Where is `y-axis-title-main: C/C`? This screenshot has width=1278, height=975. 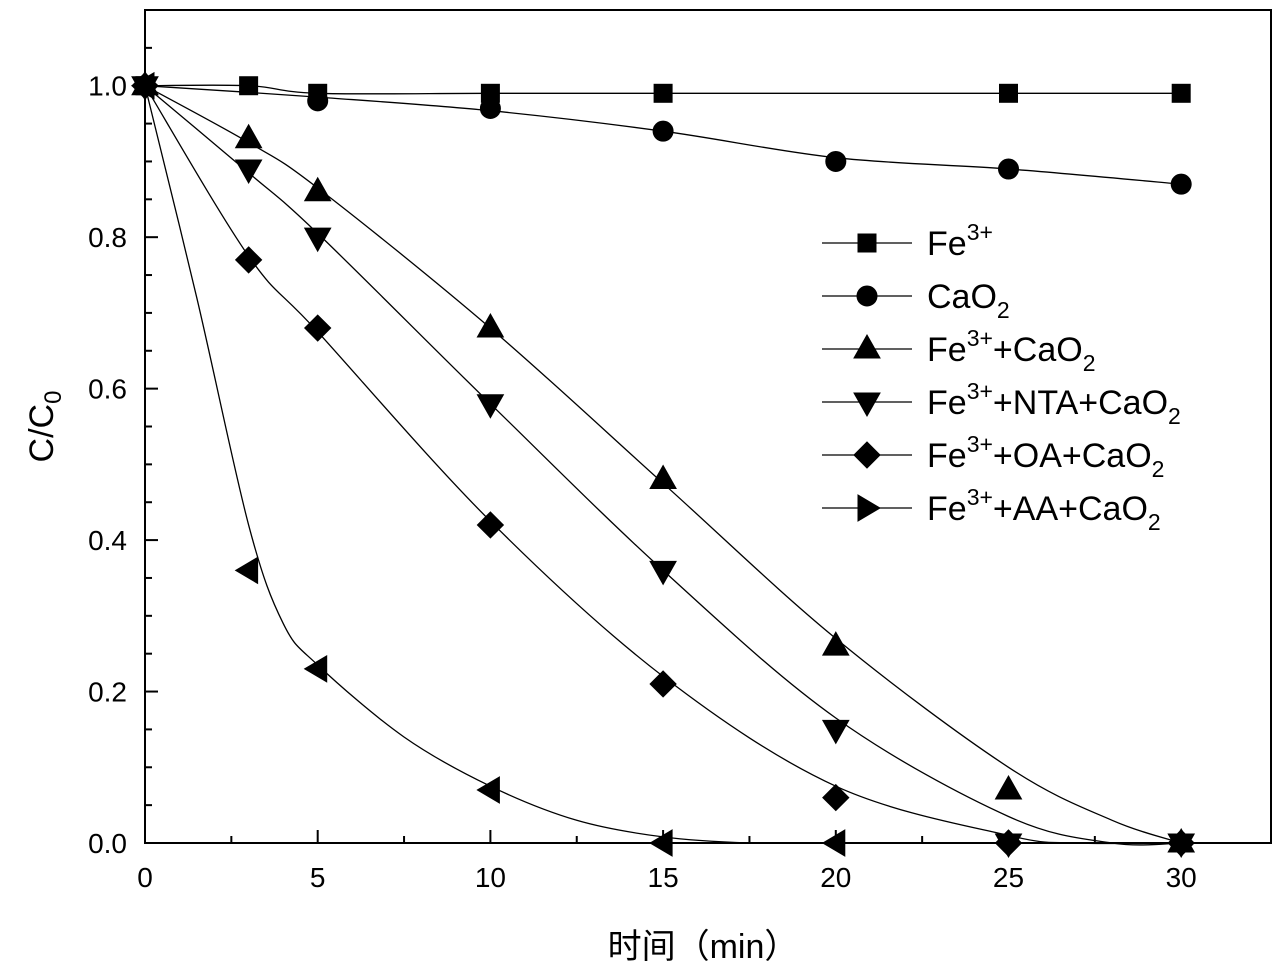
y-axis-title-main: C/C is located at coordinates (42, 433).